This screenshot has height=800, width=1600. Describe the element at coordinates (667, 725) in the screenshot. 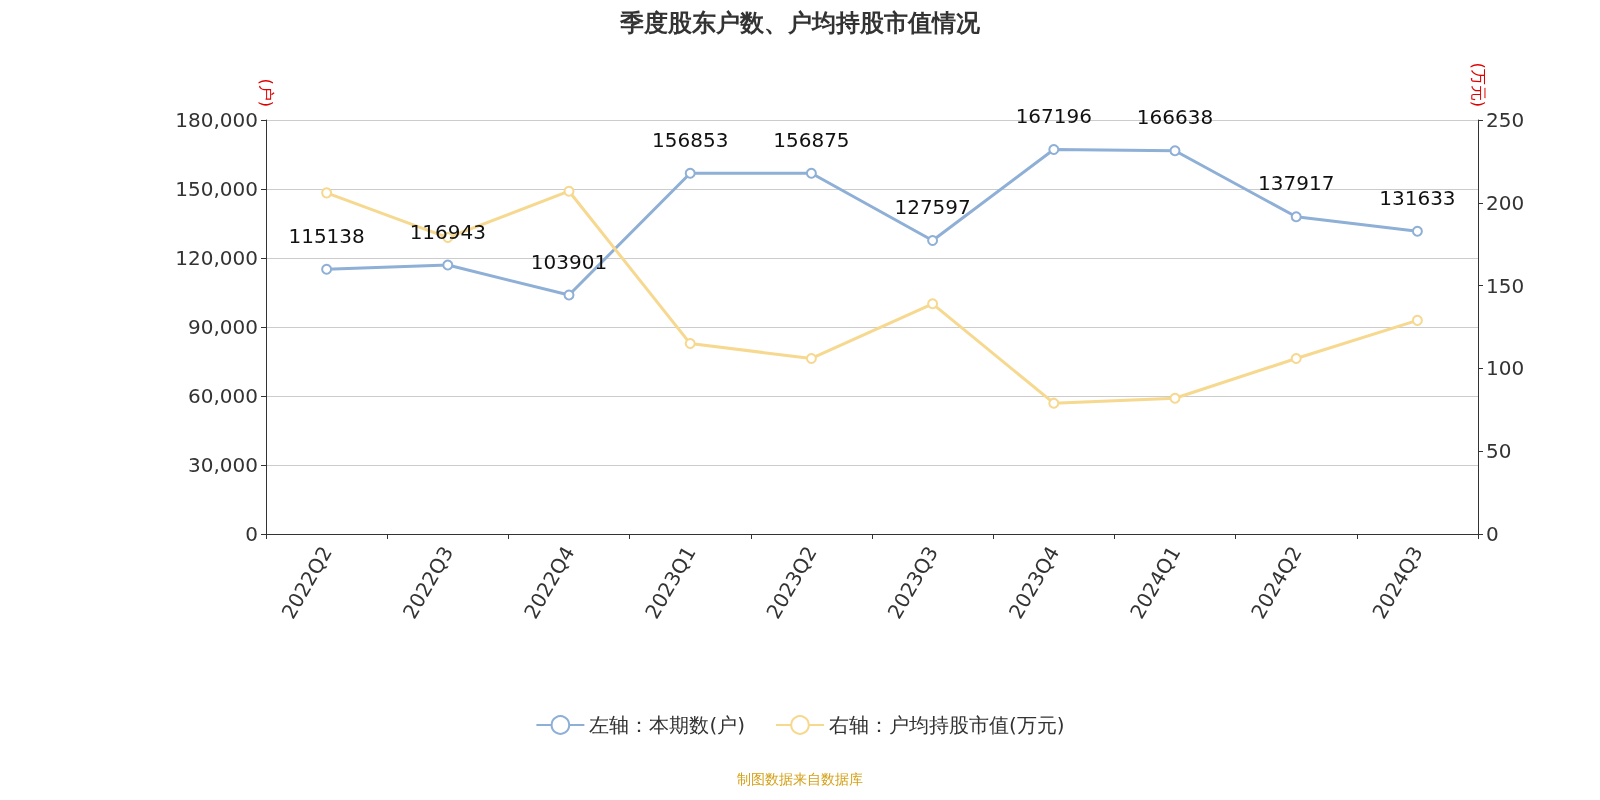

I see `legend-label: 左轴：本期数(户)` at that location.